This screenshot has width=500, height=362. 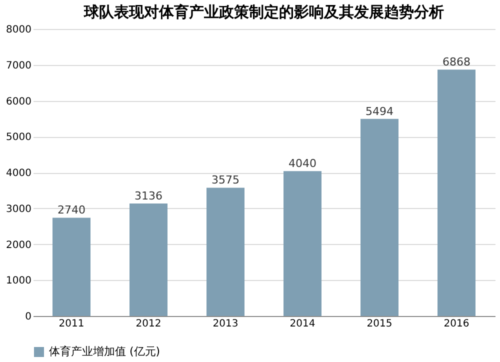 What do you see at coordinates (19, 102) in the screenshot?
I see `y-tick-label: 6000` at bounding box center [19, 102].